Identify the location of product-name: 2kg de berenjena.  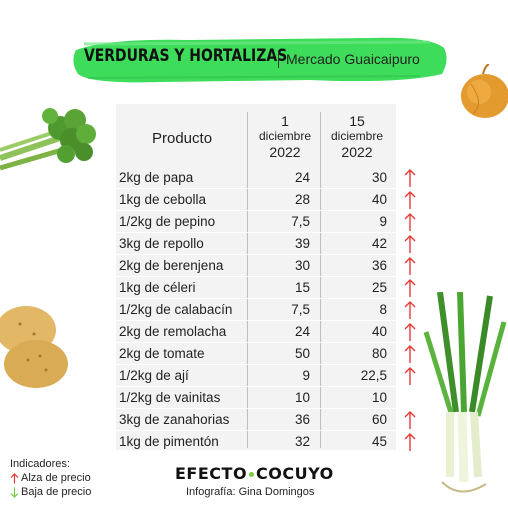
(171, 265).